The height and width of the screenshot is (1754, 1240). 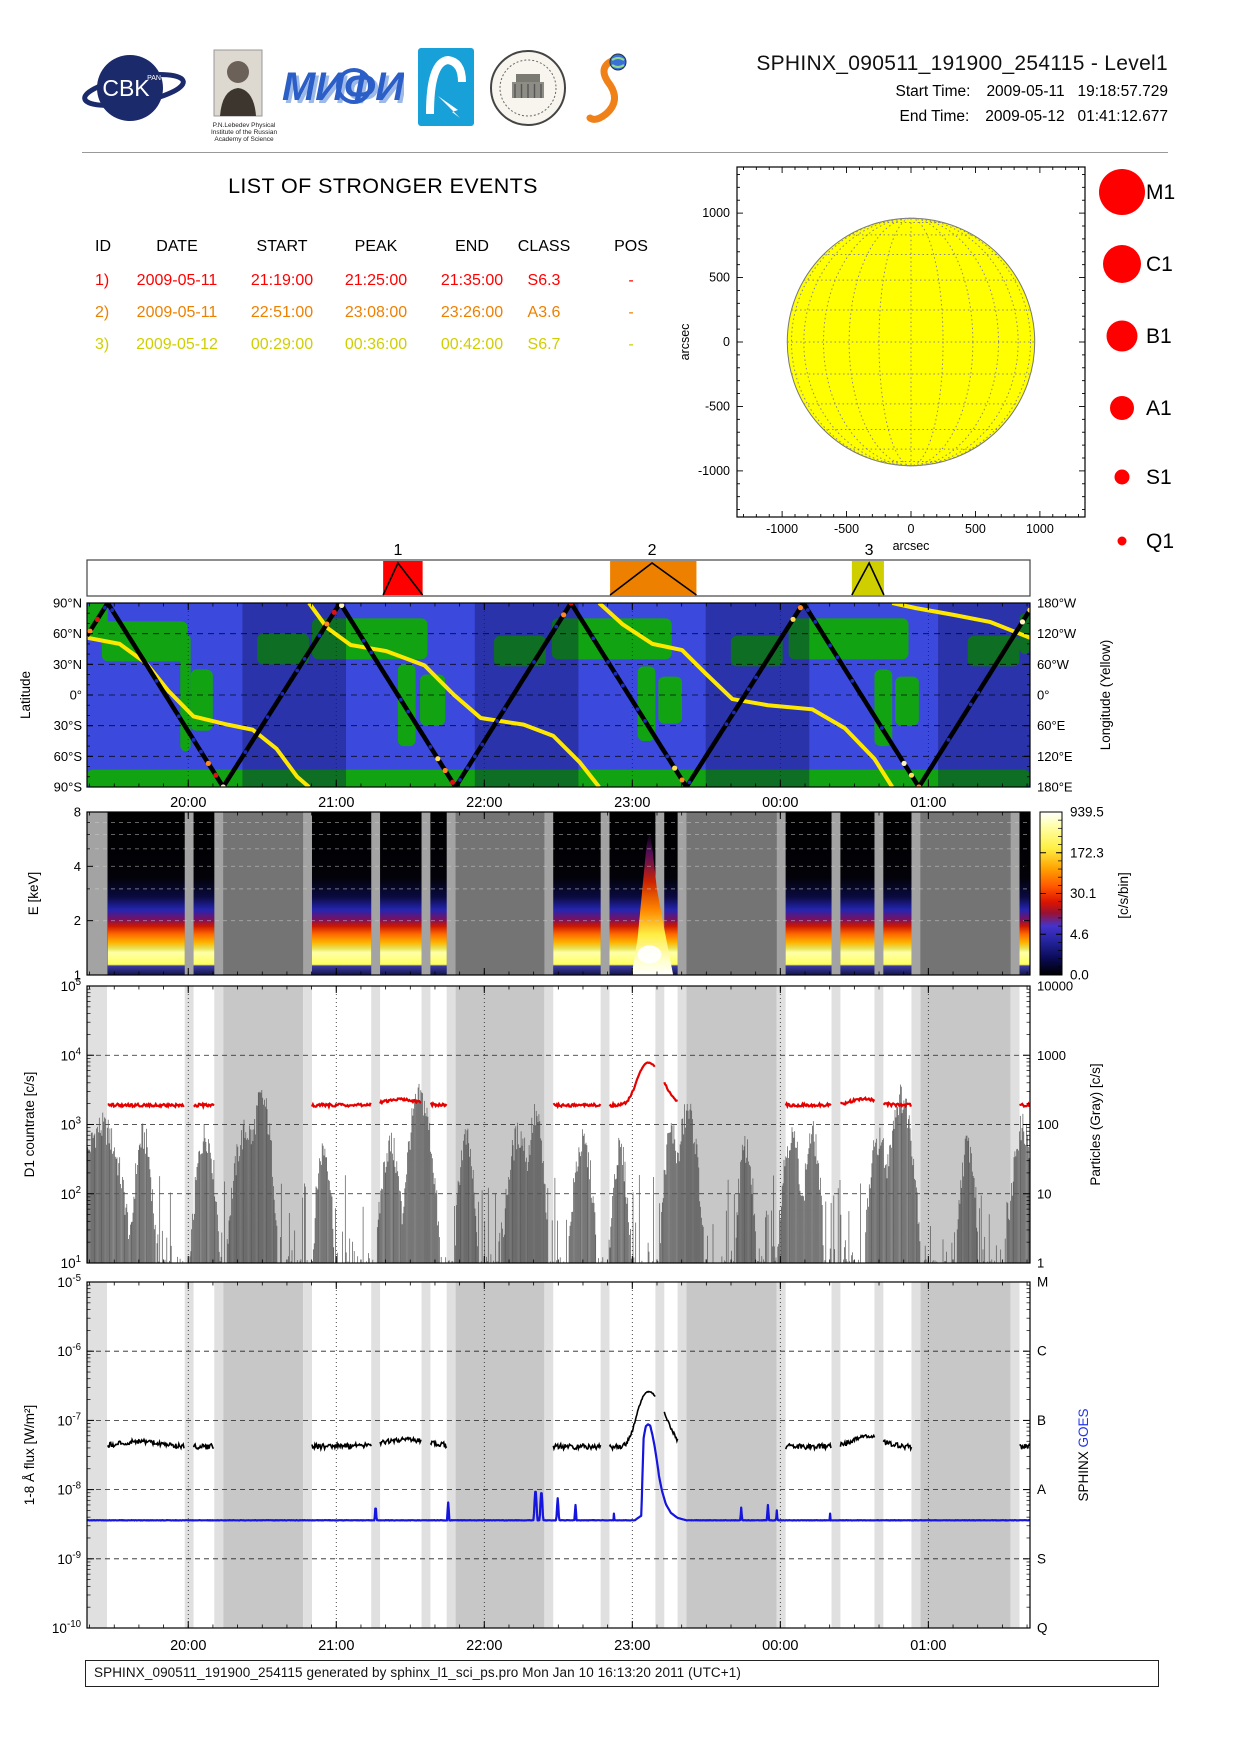 What do you see at coordinates (1159, 408) in the screenshot?
I see `legend-label: A1` at bounding box center [1159, 408].